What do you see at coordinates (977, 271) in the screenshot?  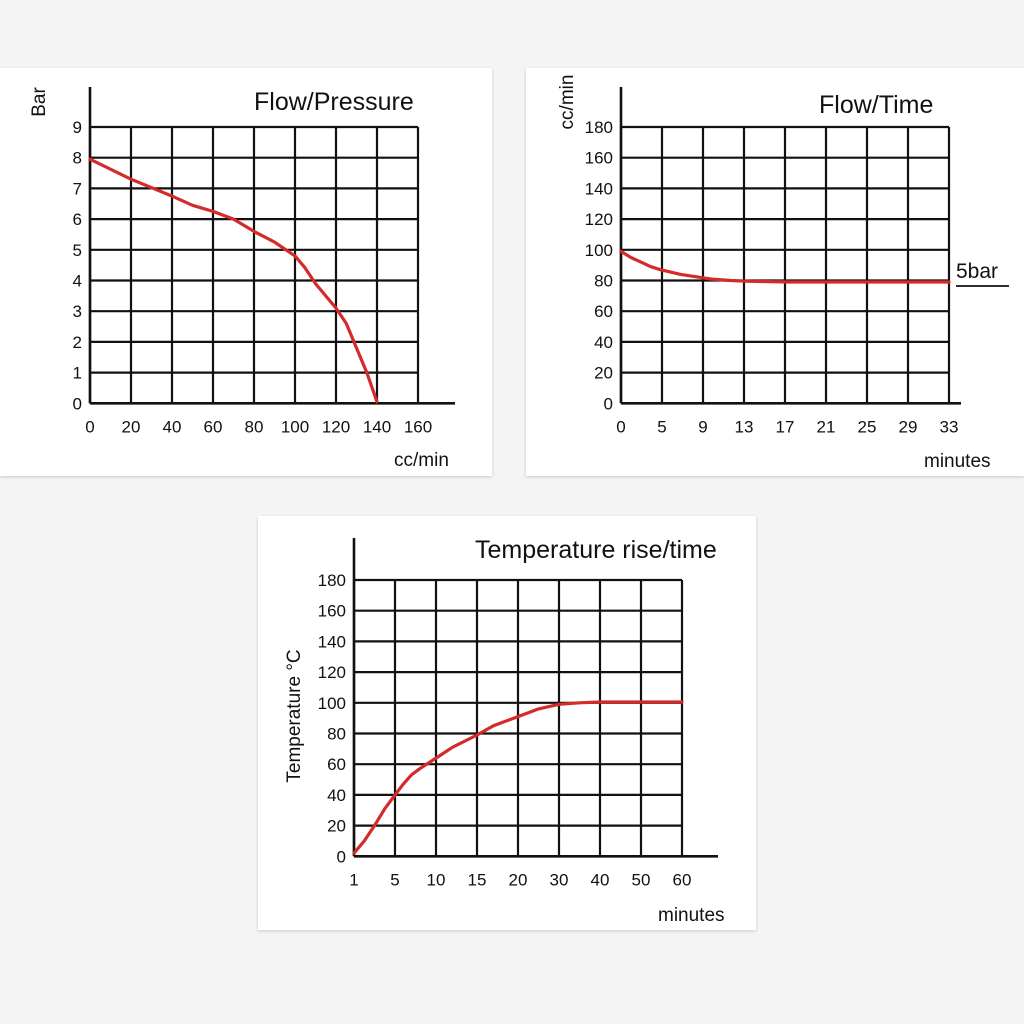 I see `pressure-annotation: 5bar` at bounding box center [977, 271].